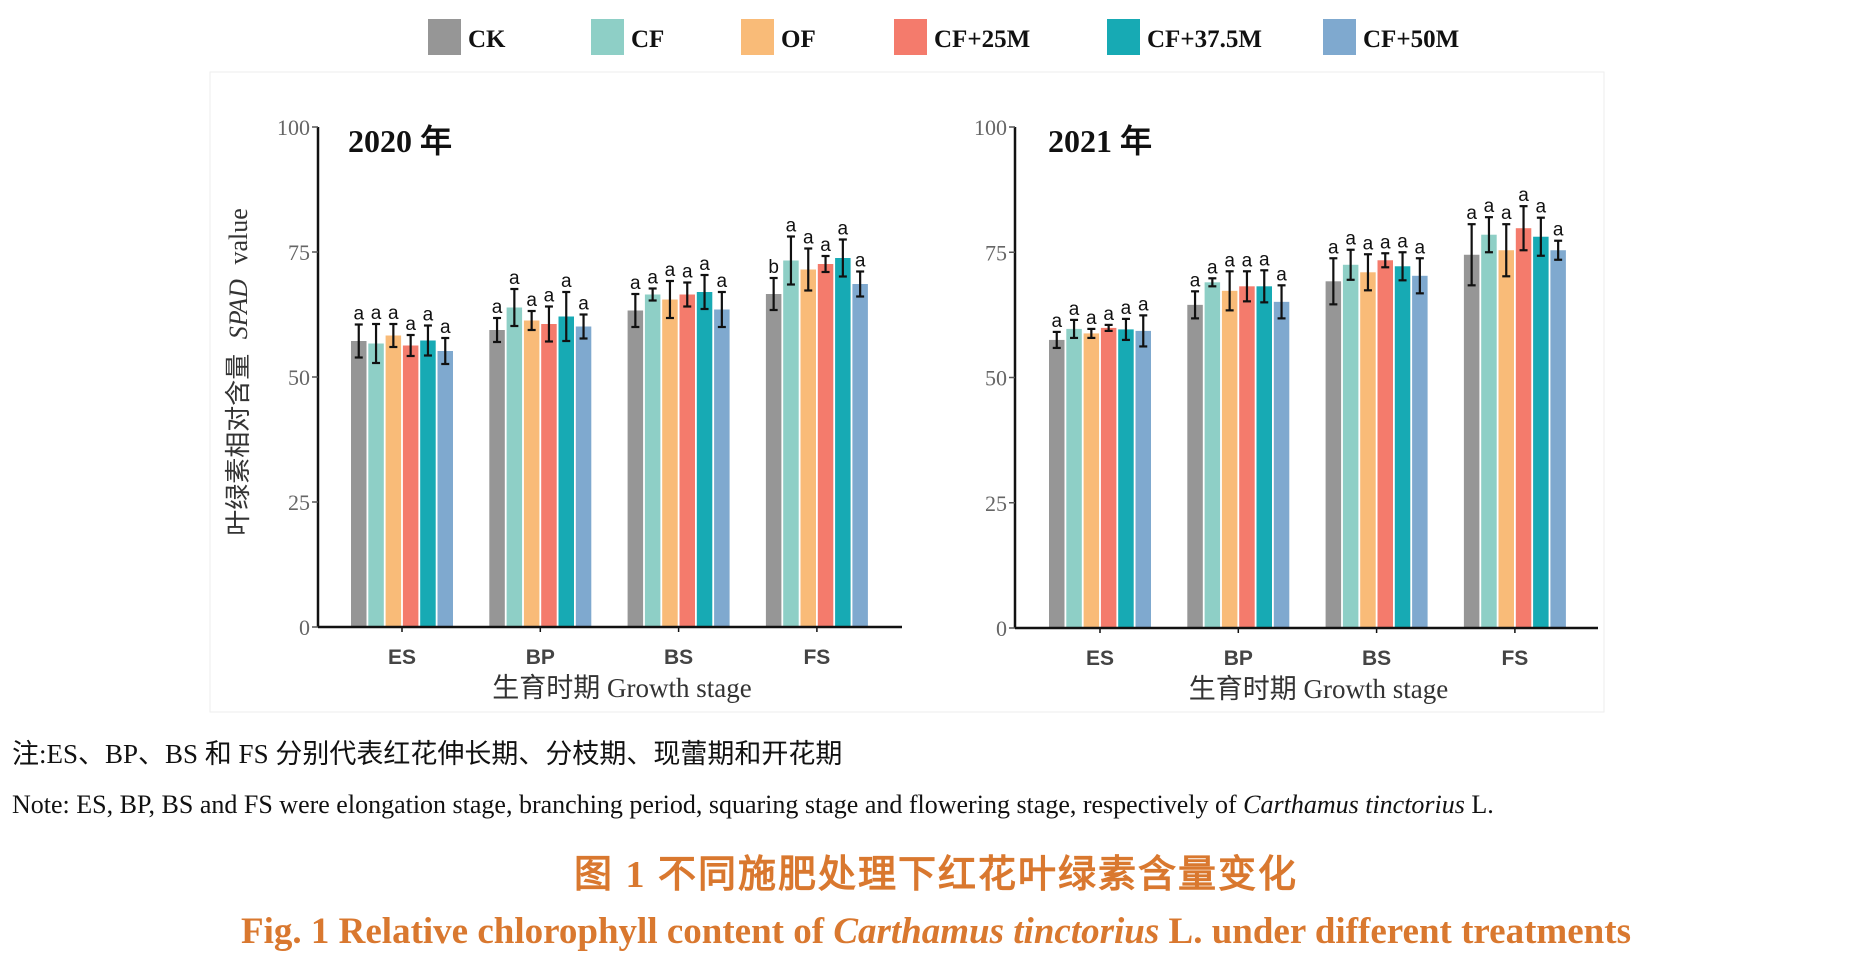 The width and height of the screenshot is (1872, 965). What do you see at coordinates (687, 460) in the screenshot?
I see `bar-bs-cf-25m` at bounding box center [687, 460].